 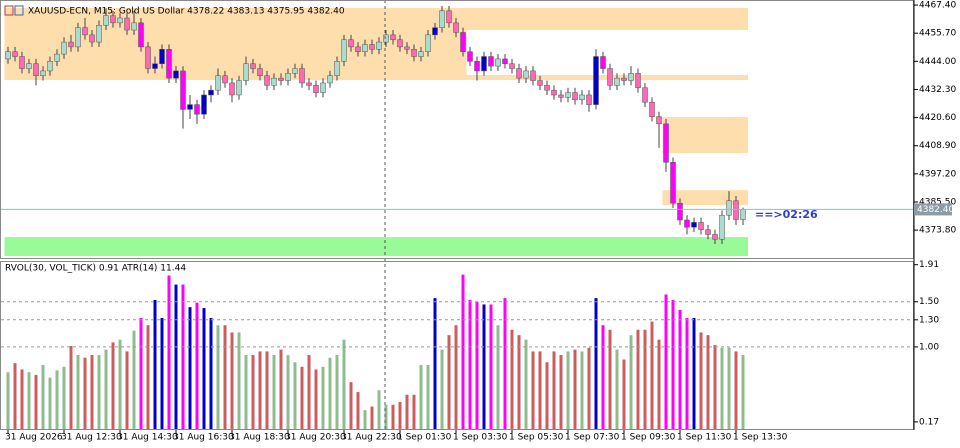 What do you see at coordinates (937, 202) in the screenshot?
I see `y-tick-label: 4385.50` at bounding box center [937, 202].